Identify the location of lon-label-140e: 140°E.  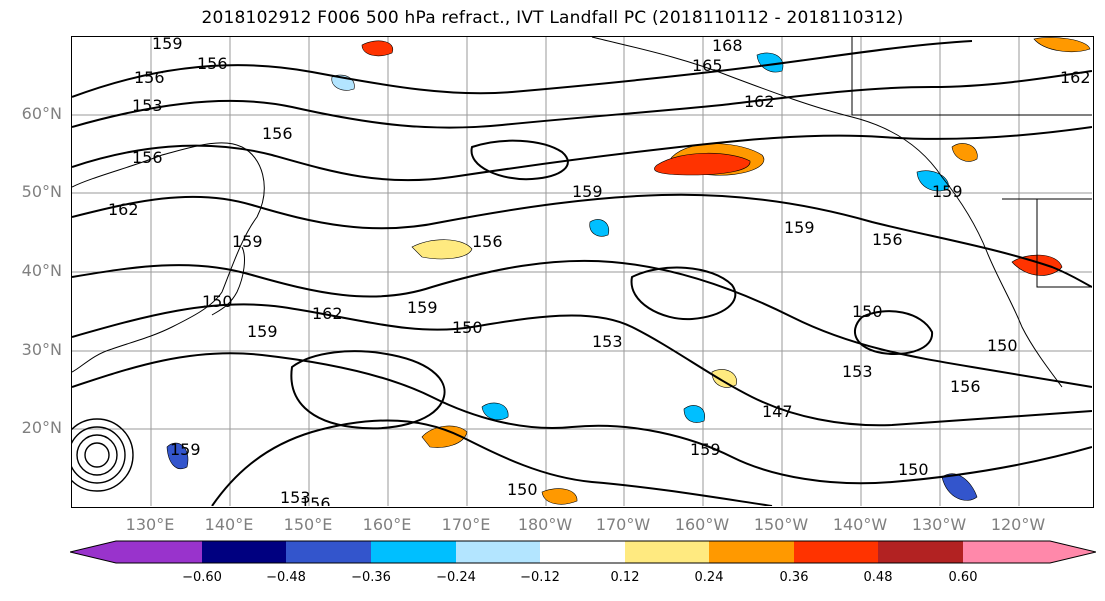
(229, 524).